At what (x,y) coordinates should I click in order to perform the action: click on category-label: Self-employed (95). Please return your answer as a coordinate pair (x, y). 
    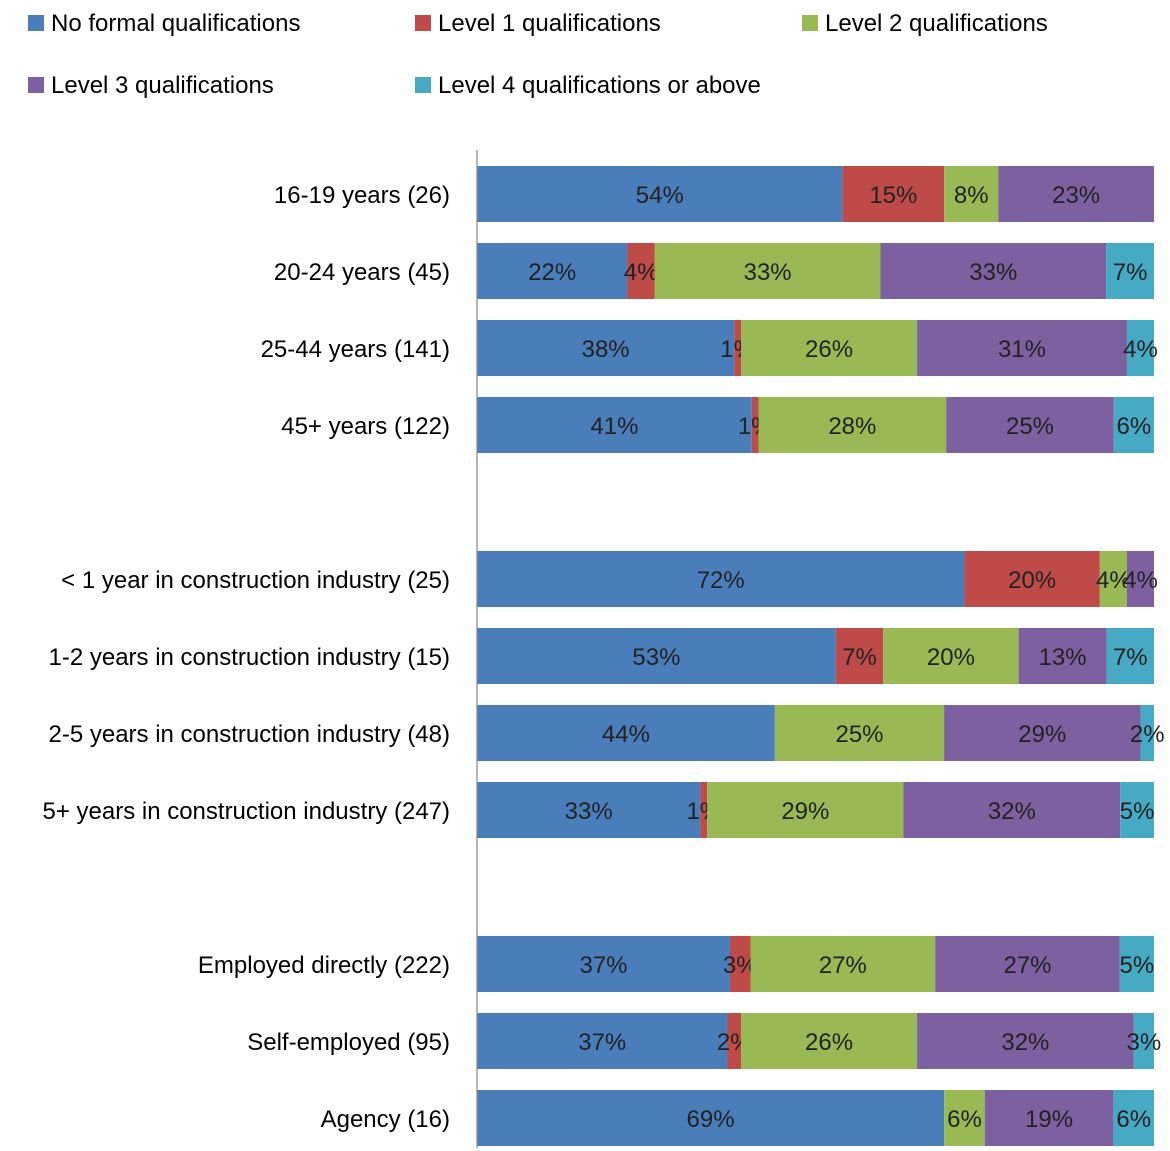
    Looking at the image, I should click on (348, 1042).